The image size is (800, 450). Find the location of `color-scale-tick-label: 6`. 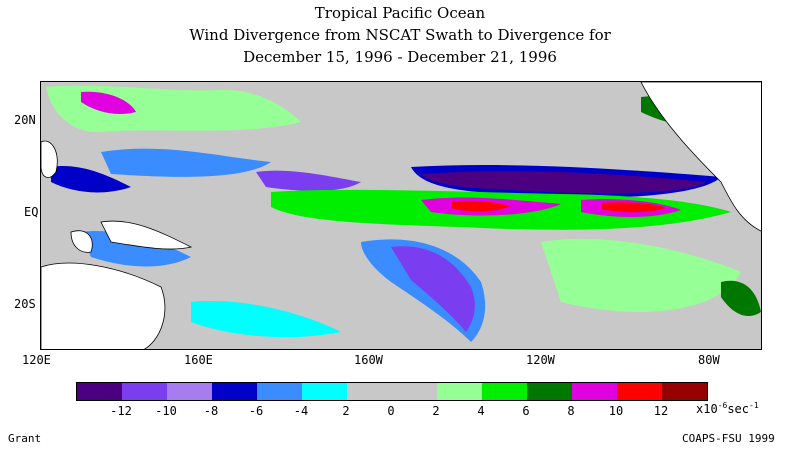

color-scale-tick-label: 6 is located at coordinates (526, 411).